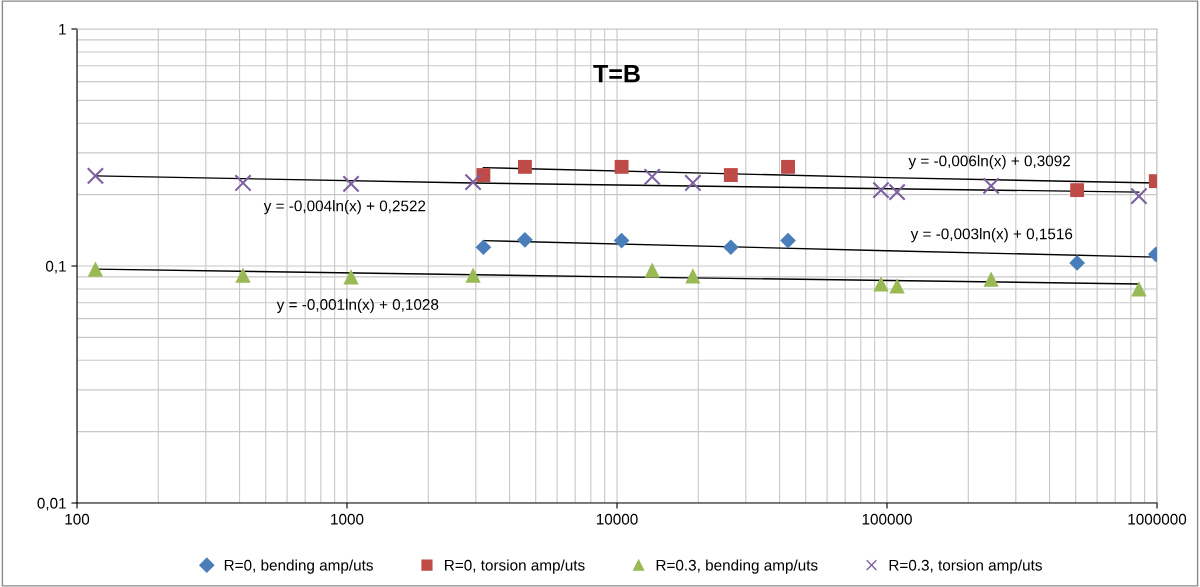  Describe the element at coordinates (737, 566) in the screenshot. I see `legend-label: R=0.3, bending amp/uts` at that location.